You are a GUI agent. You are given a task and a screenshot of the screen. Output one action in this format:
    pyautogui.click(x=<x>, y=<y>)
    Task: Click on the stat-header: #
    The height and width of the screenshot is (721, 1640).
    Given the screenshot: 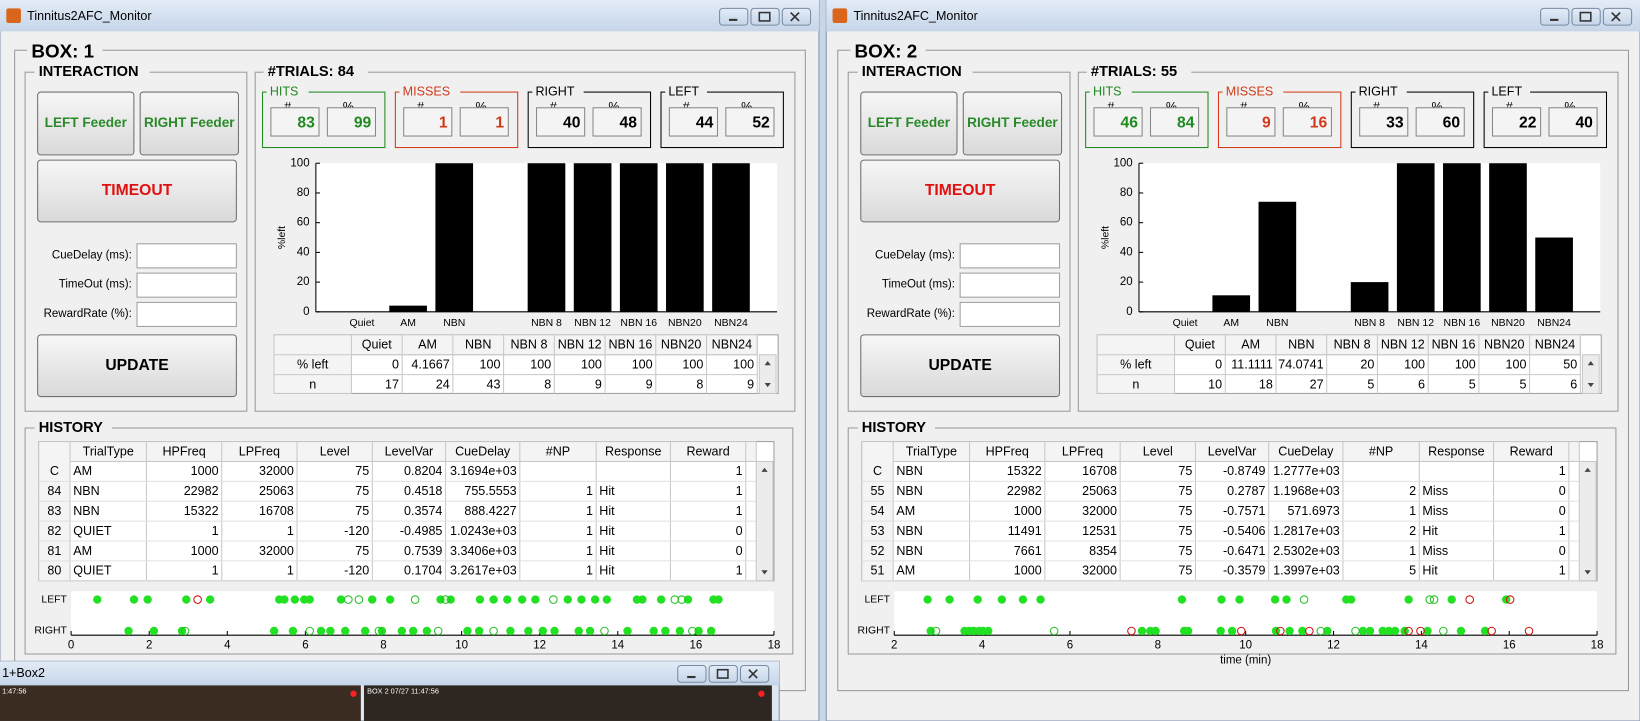 What is the action you would take?
    pyautogui.click(x=420, y=107)
    